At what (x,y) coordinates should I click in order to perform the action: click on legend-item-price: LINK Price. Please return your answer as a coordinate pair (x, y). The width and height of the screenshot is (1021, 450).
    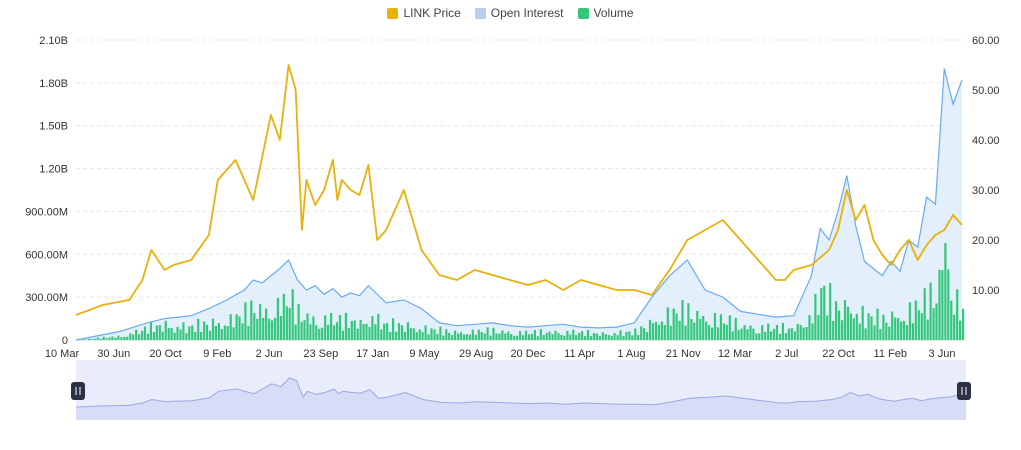
    Looking at the image, I should click on (424, 13).